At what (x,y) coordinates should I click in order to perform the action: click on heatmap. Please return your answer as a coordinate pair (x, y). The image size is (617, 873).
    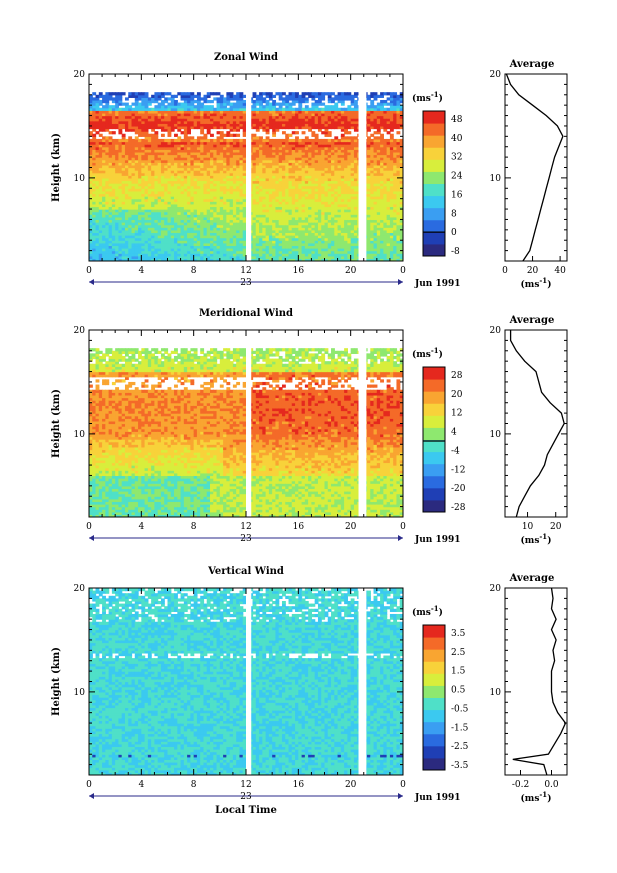
    Looking at the image, I should click on (246, 423).